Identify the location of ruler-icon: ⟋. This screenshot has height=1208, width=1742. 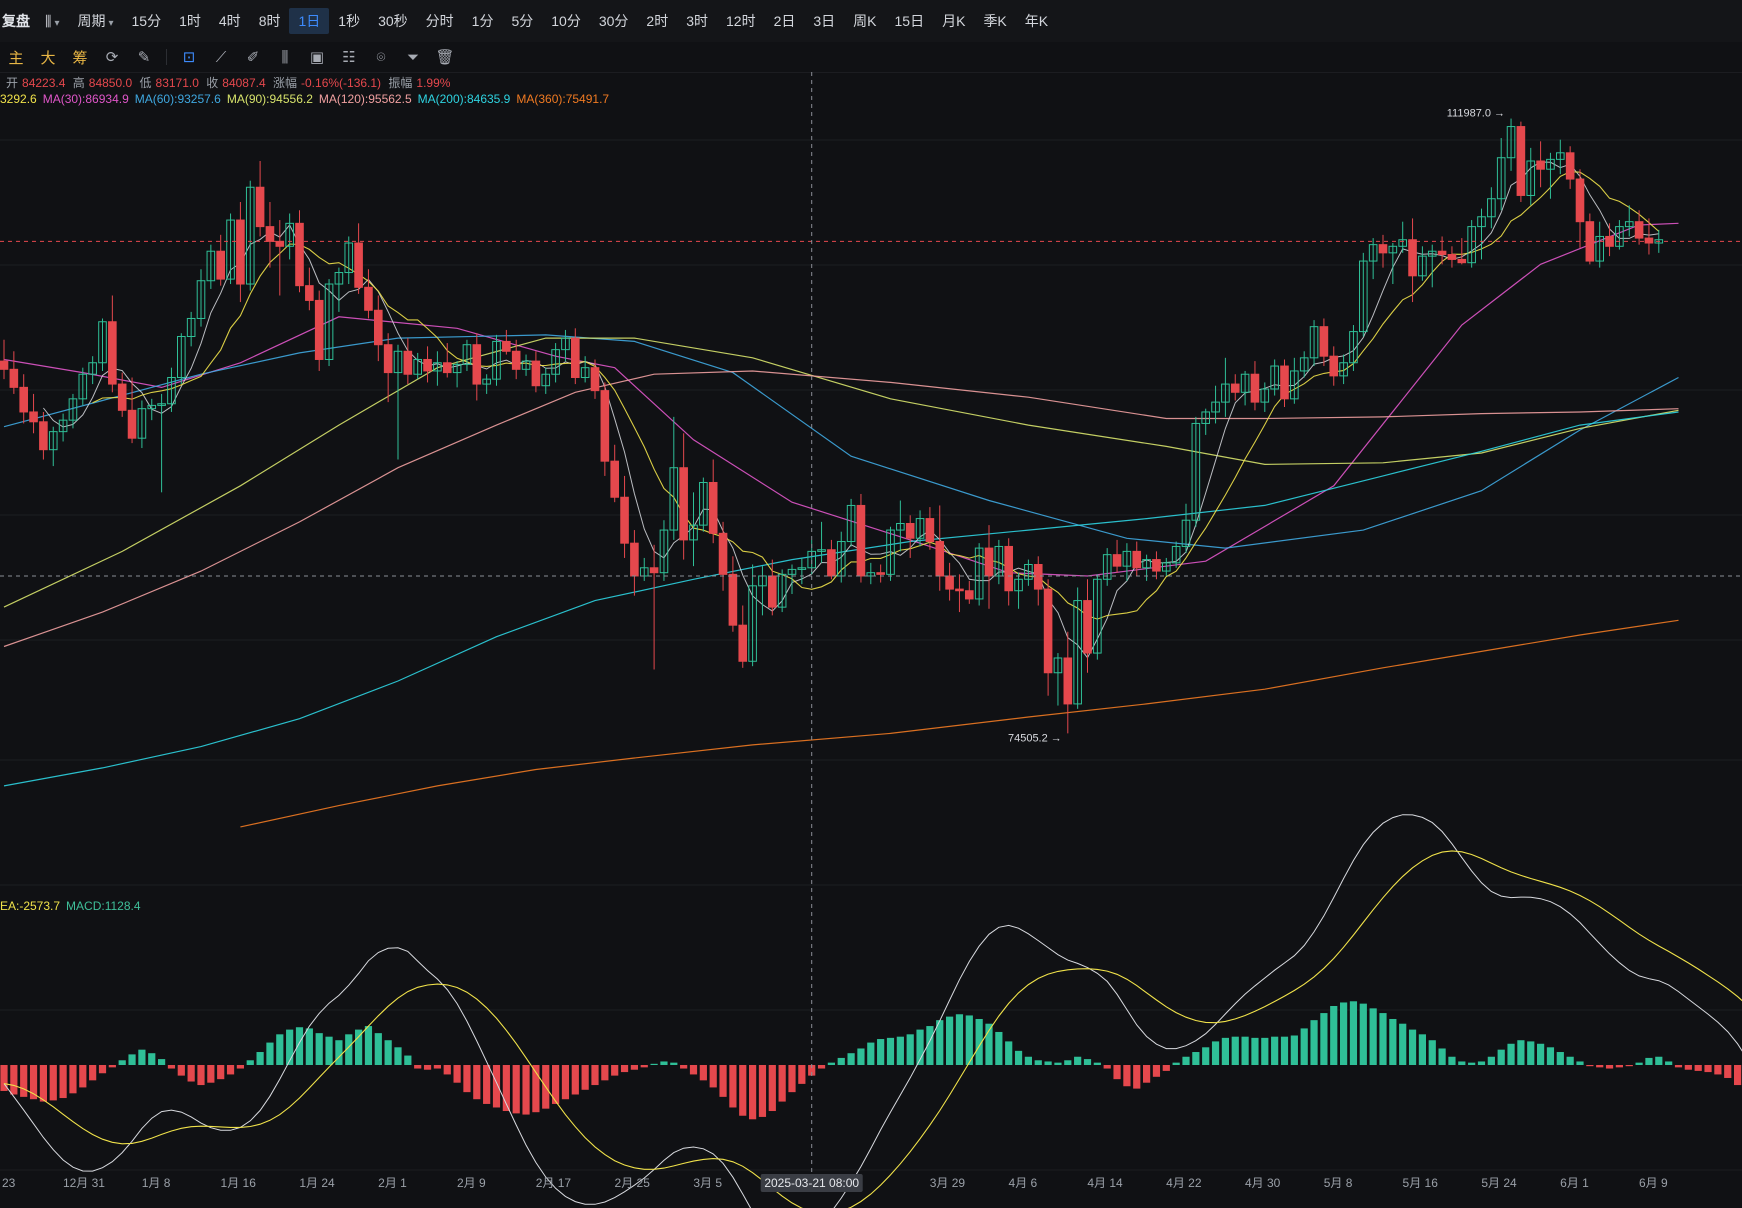
(221, 57).